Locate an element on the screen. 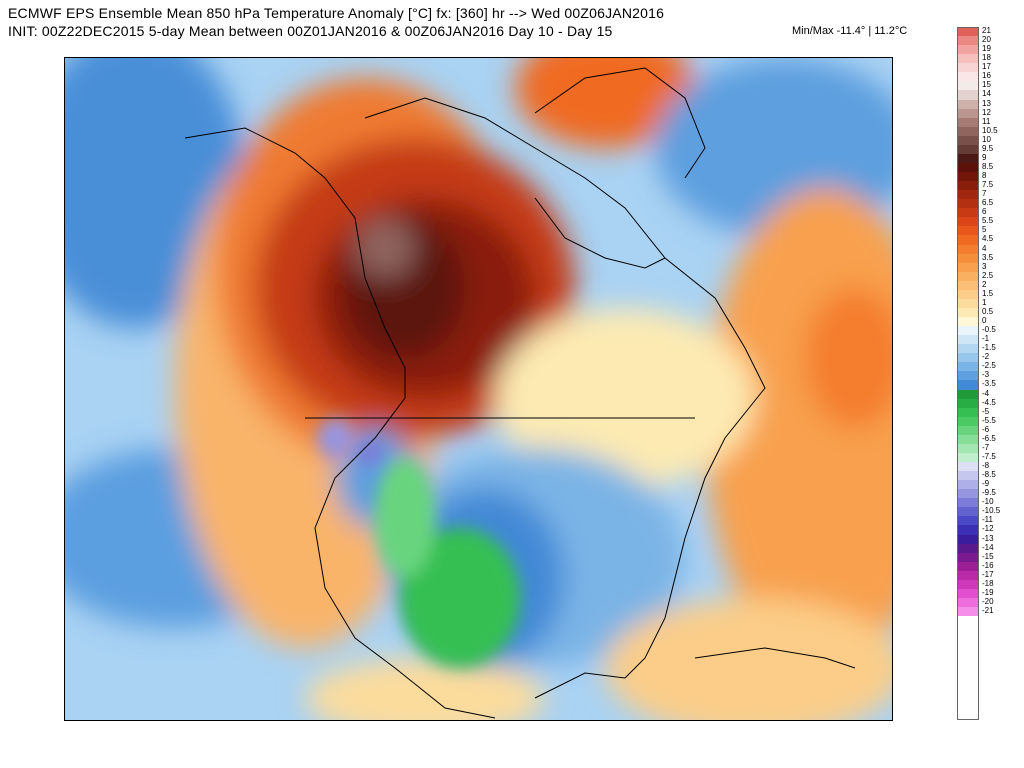 This screenshot has width=1024, height=768. legend-entry: -3 is located at coordinates (989, 375).